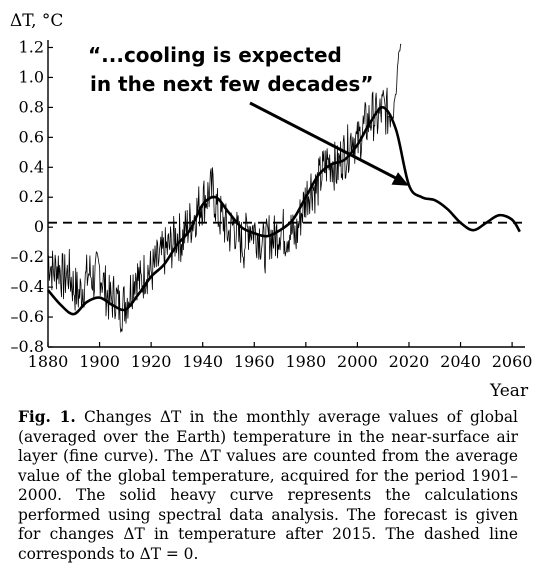 Image resolution: width=541 pixels, height=584 pixels. Describe the element at coordinates (27, 316) in the screenshot. I see `y-tick-label: –0.6` at that location.